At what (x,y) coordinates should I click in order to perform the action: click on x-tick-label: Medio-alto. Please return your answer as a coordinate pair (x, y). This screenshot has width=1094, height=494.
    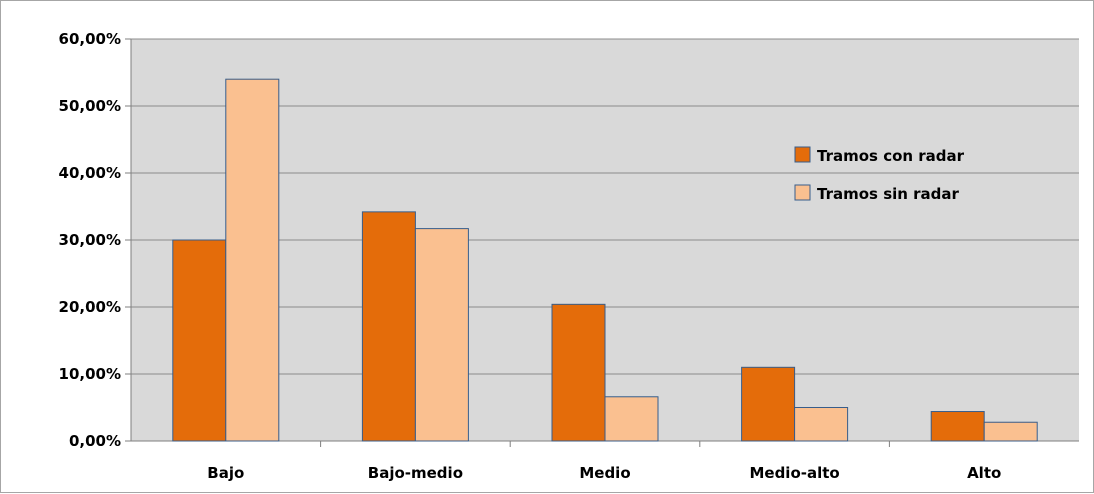
    Looking at the image, I should click on (794, 473).